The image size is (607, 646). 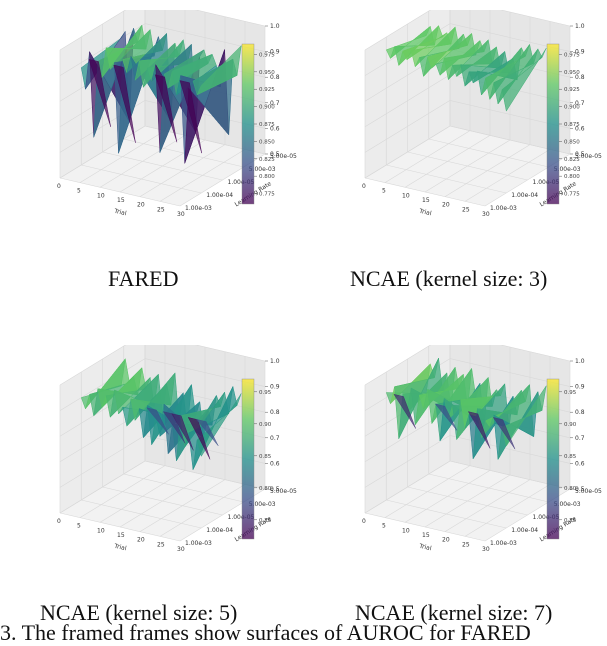 What do you see at coordinates (572, 177) in the screenshot?
I see `colorbar-tick-label: 0.800` at bounding box center [572, 177].